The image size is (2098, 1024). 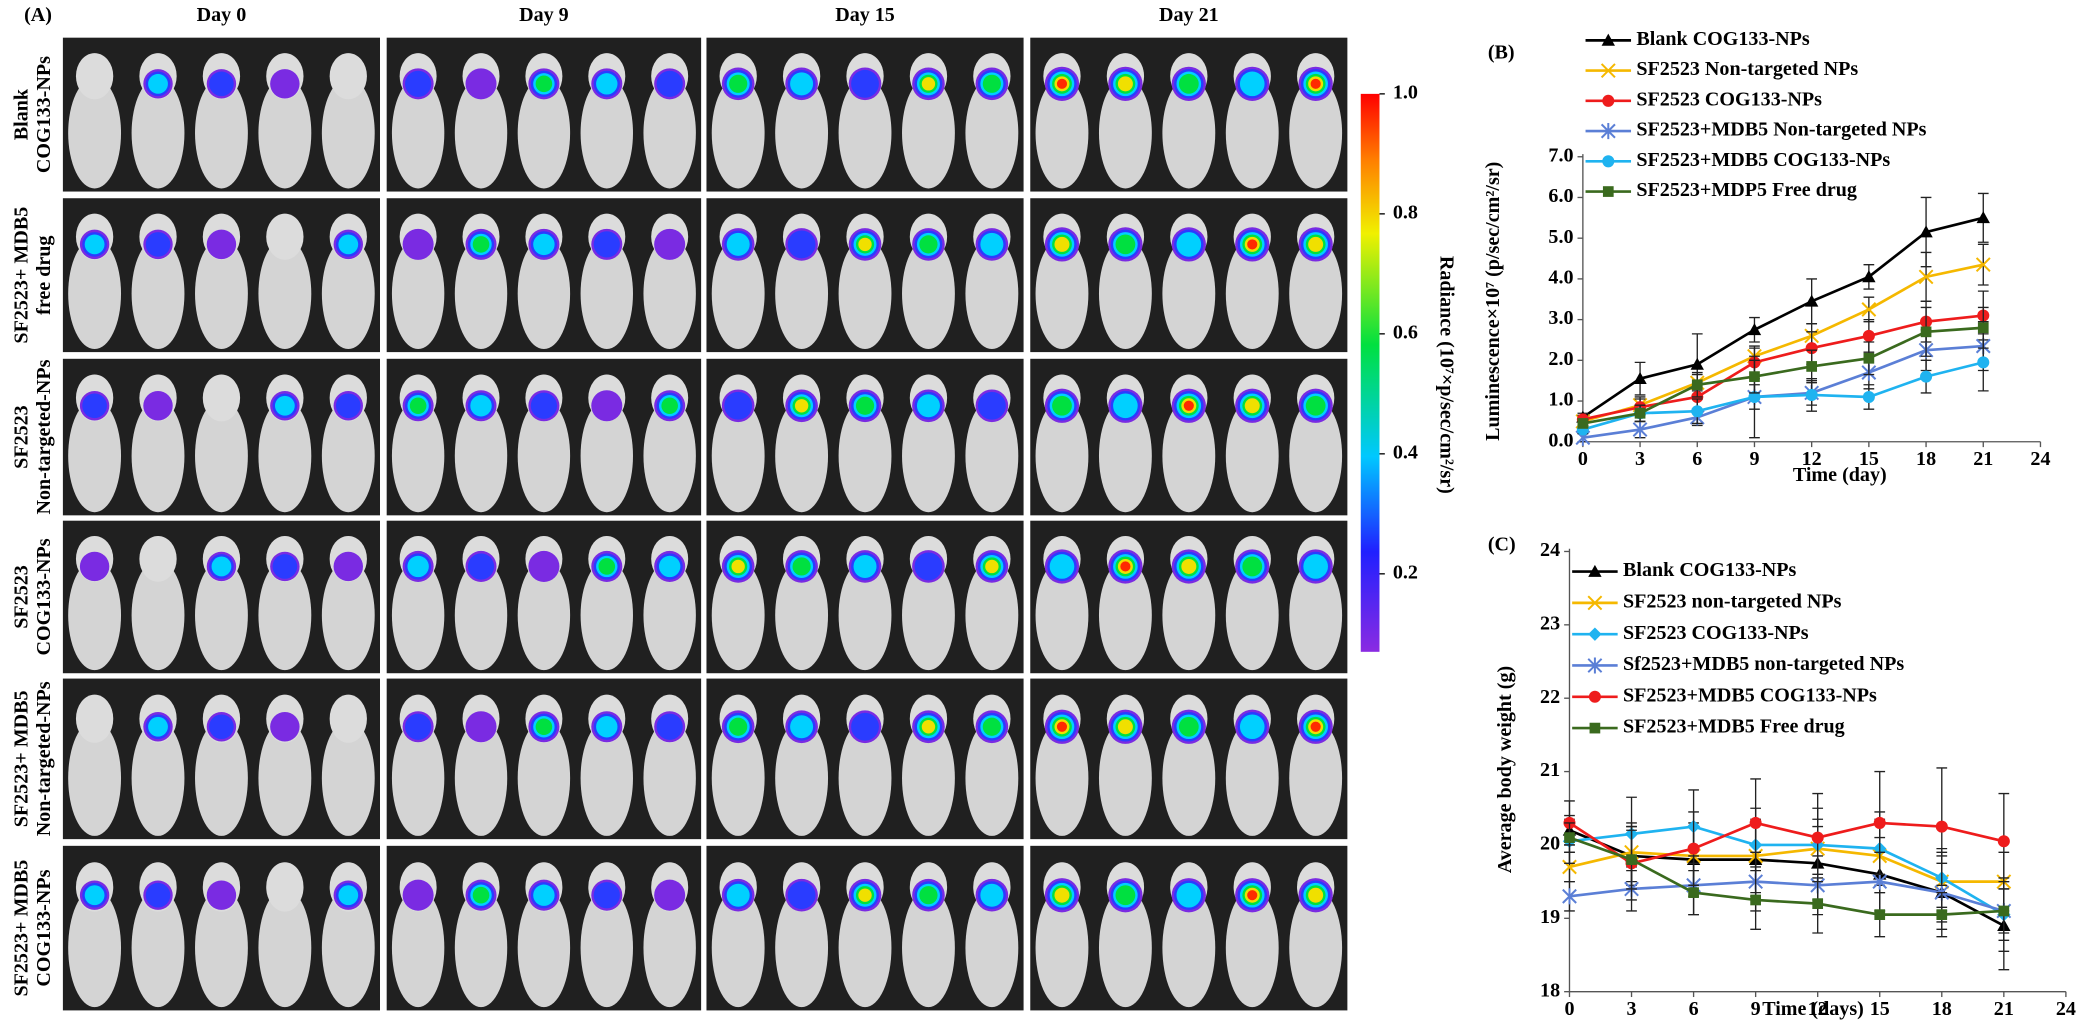 I want to click on x-tick-label: 0, so click(x=1583, y=459).